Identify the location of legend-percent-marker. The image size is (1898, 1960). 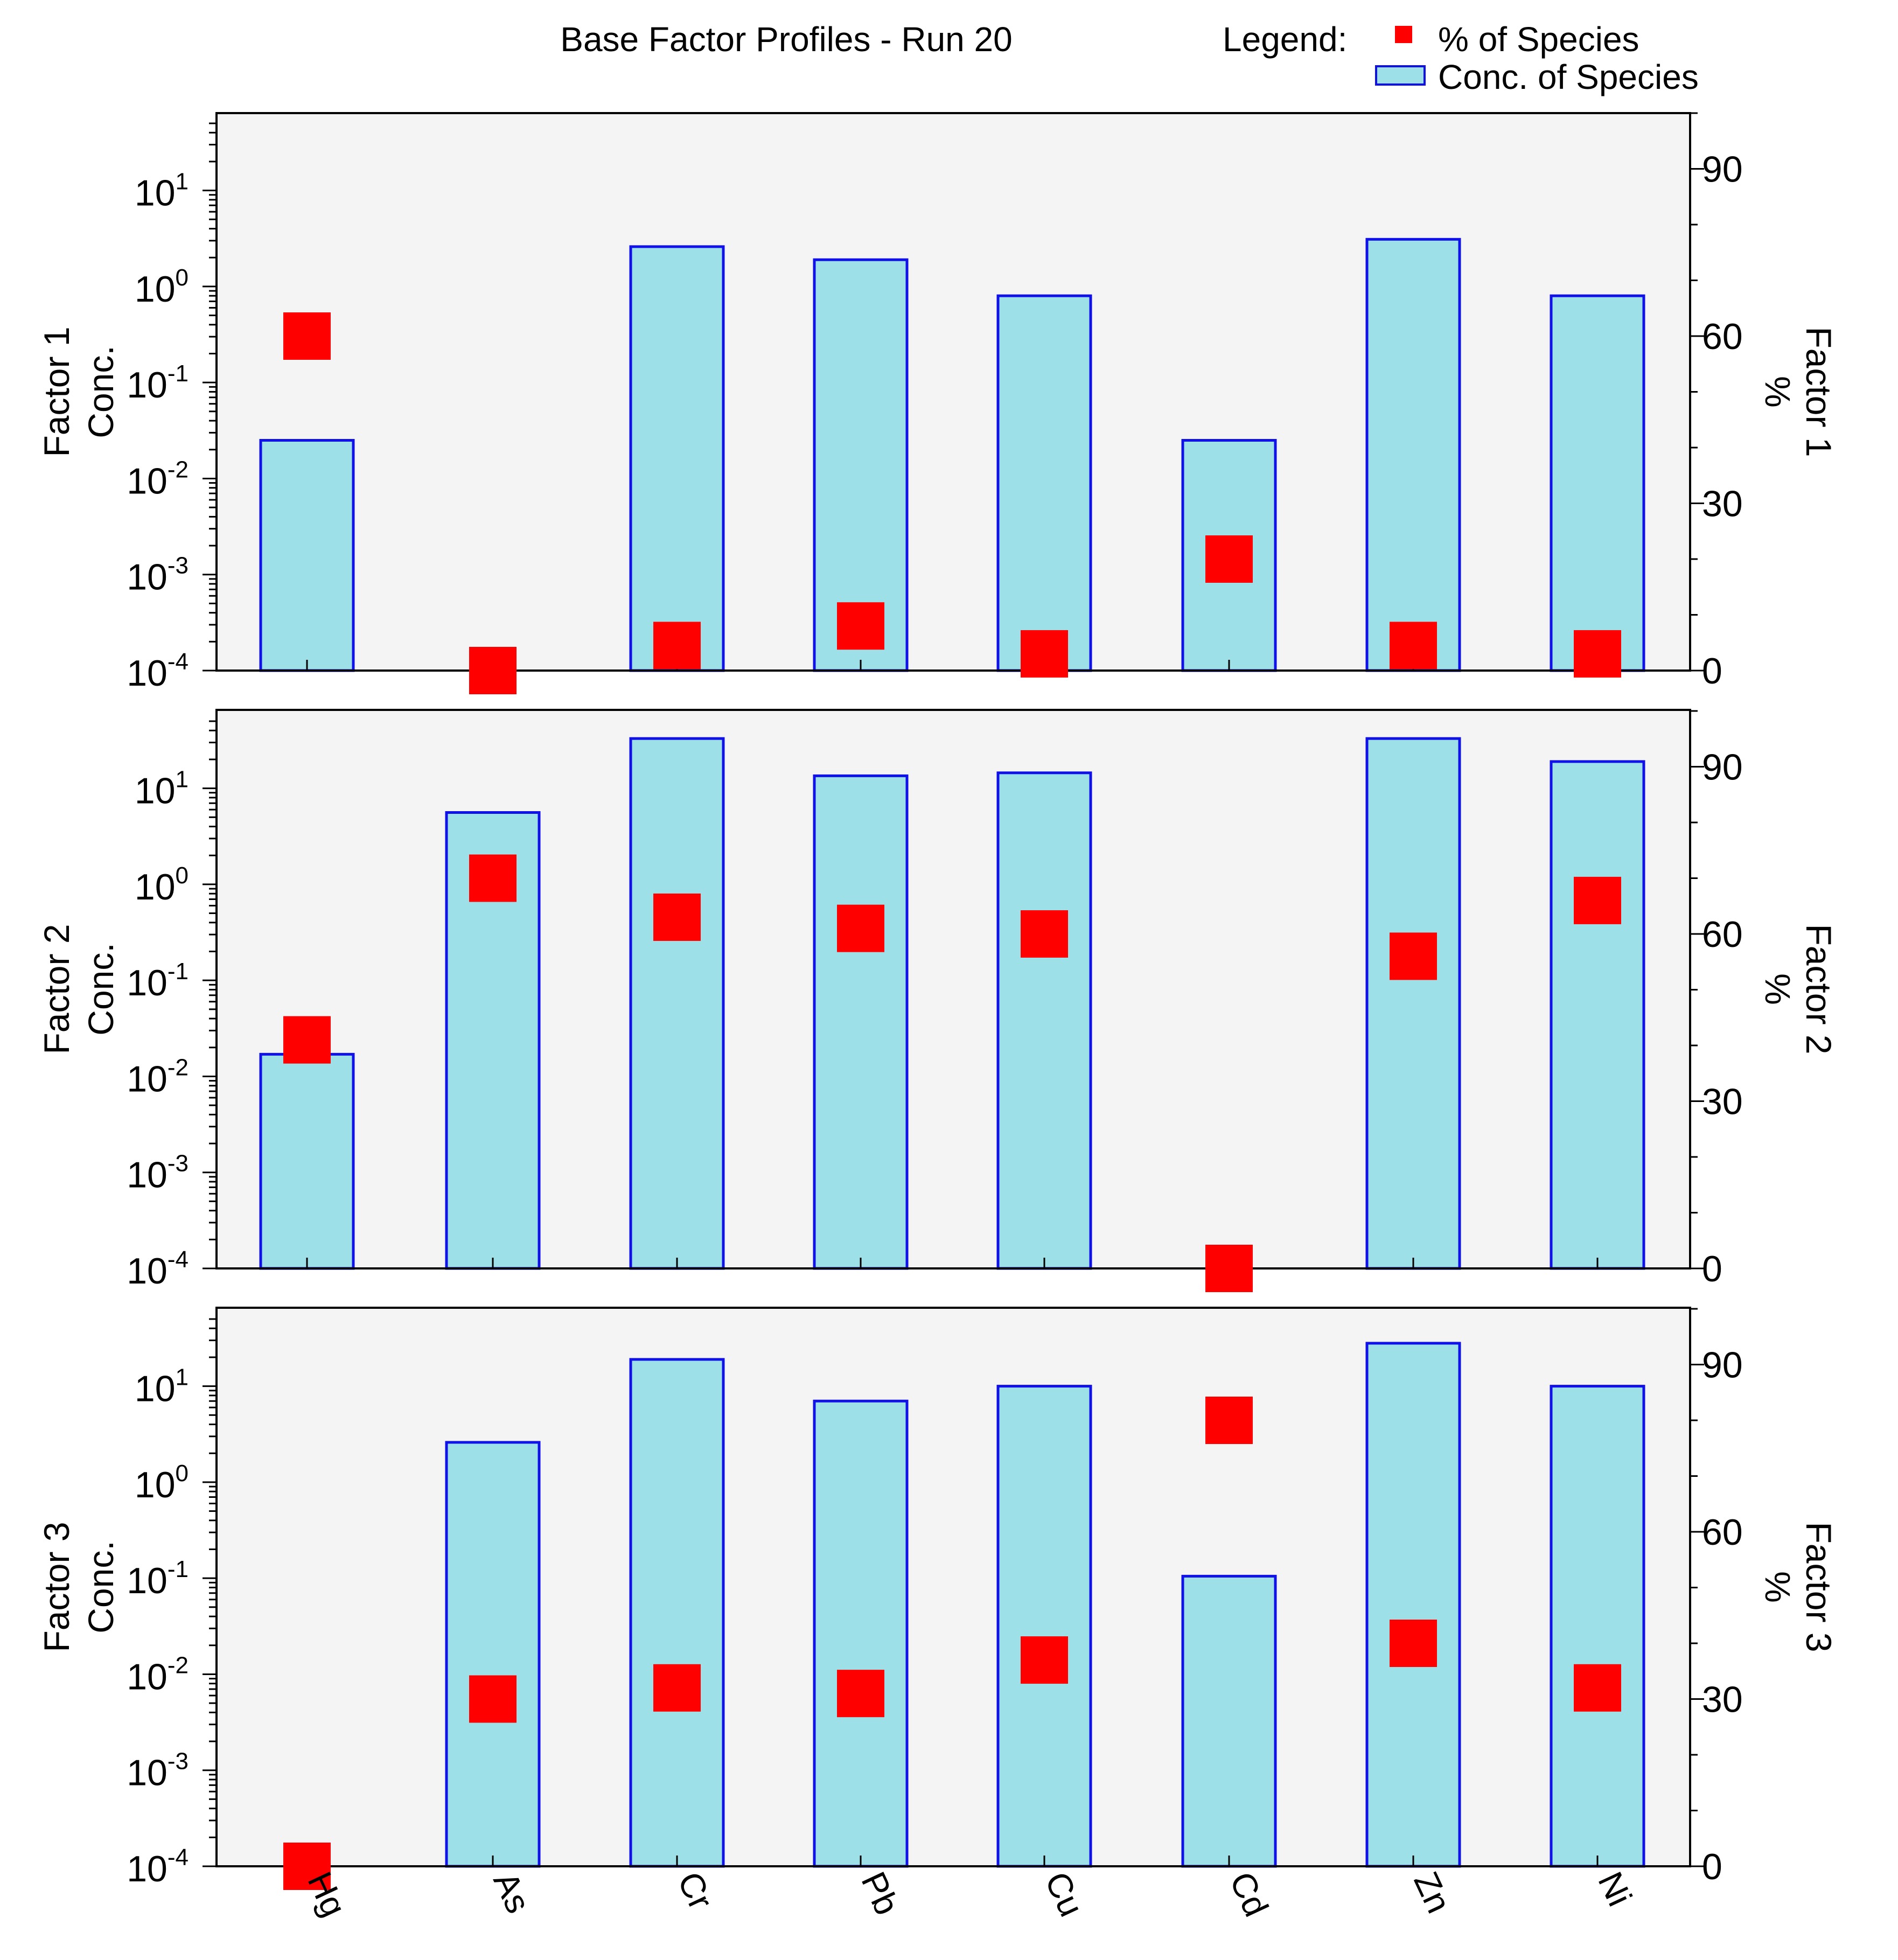
(1404, 34).